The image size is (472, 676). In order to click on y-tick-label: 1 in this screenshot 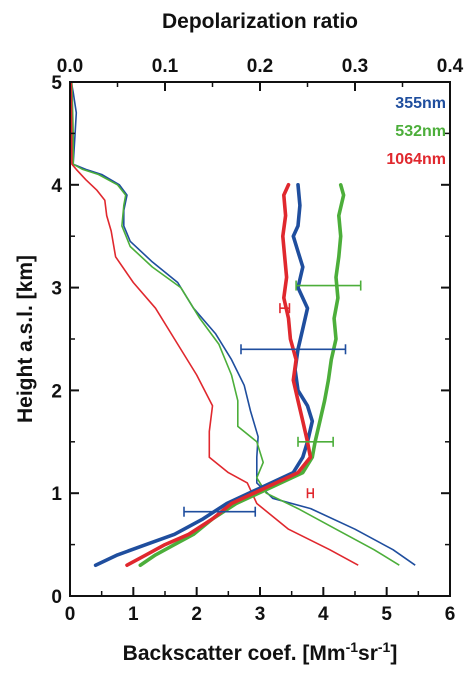, I will do `click(56, 494)`.